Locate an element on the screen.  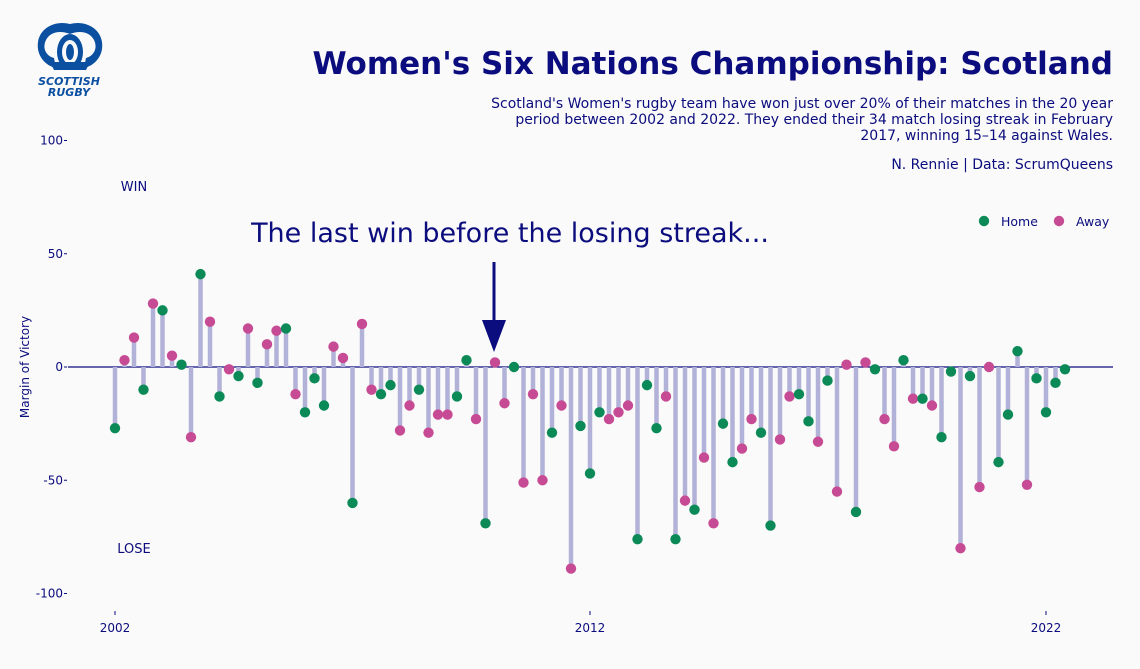
y-tick-label: 100 is located at coordinates (51, 141).